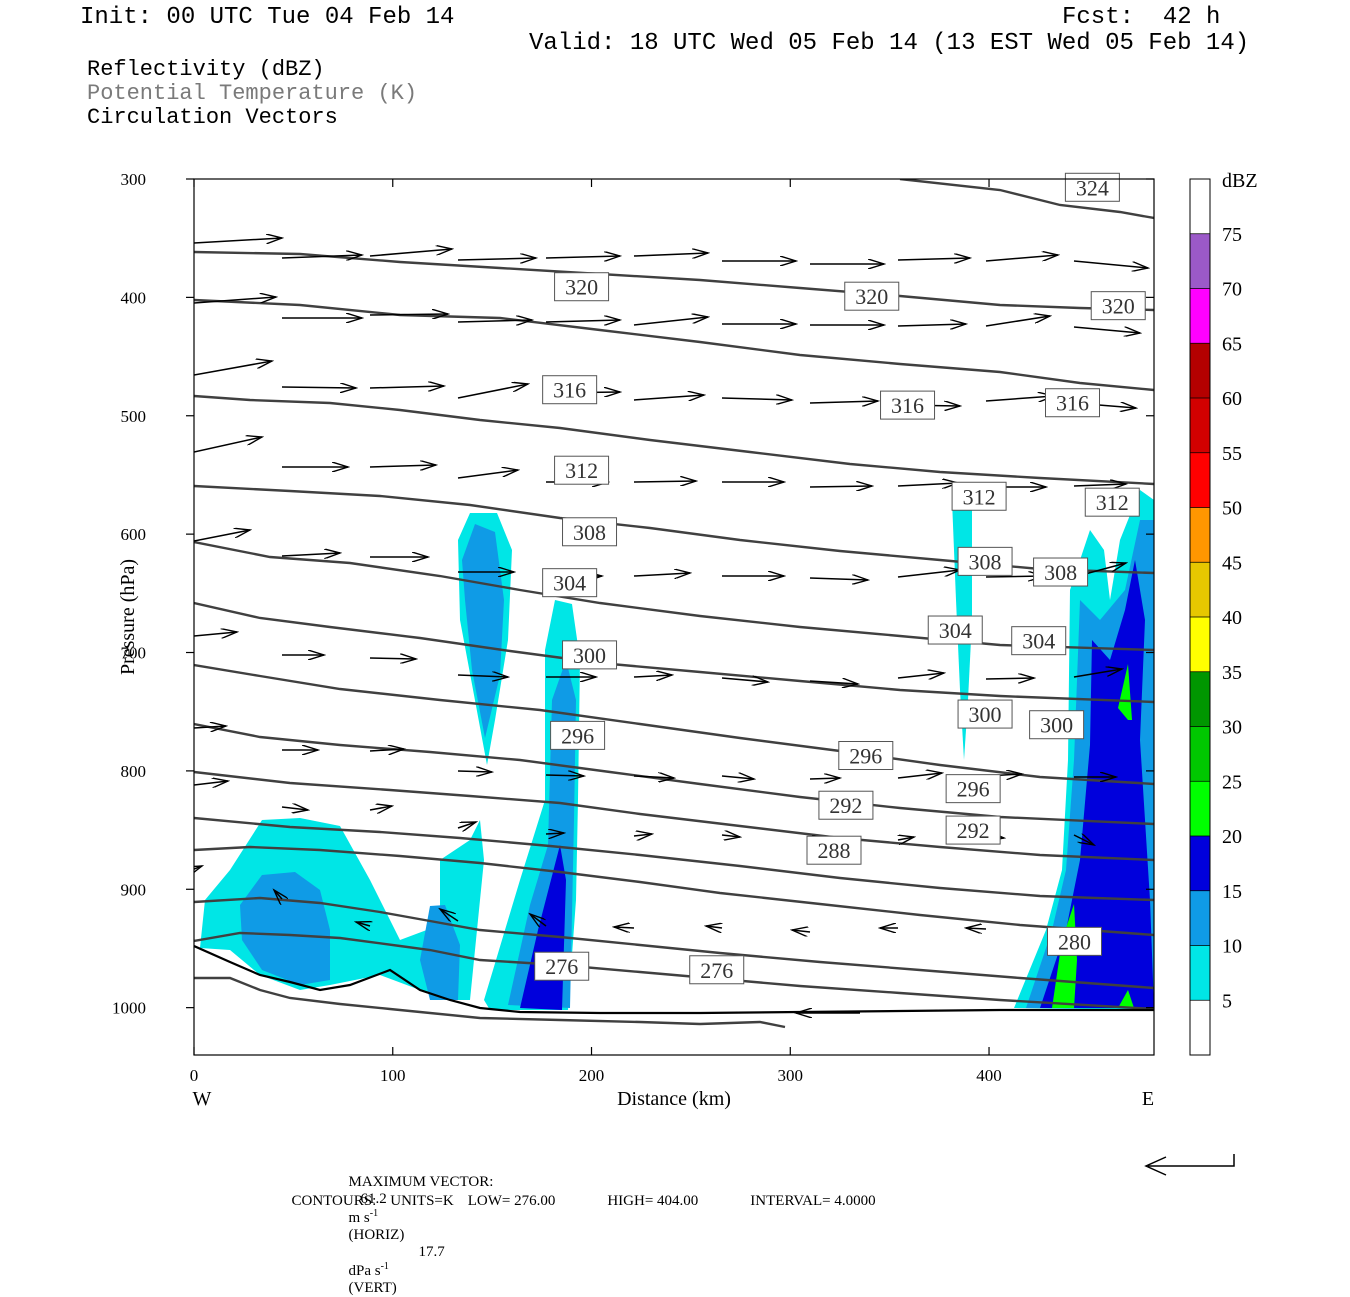 This screenshot has height=1297, width=1350. What do you see at coordinates (1232, 782) in the screenshot?
I see `colorbar-label: 25` at bounding box center [1232, 782].